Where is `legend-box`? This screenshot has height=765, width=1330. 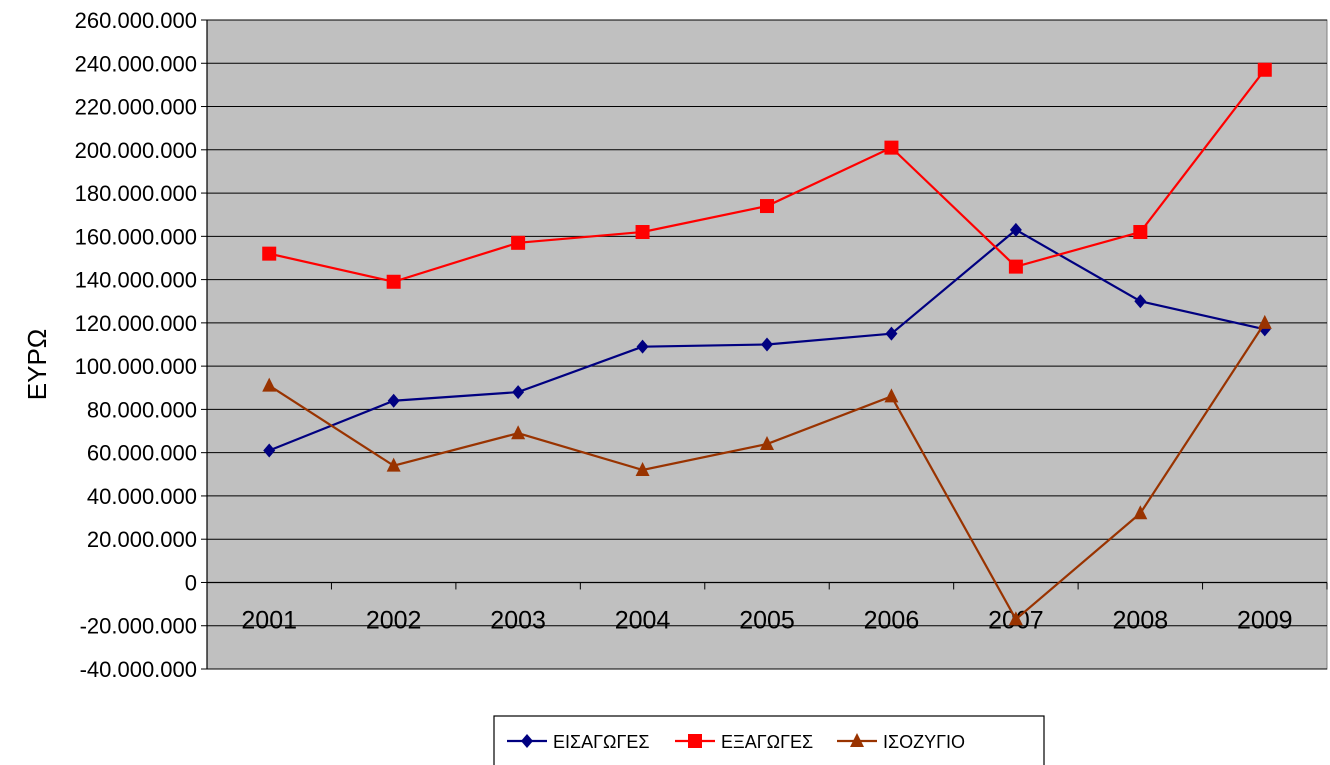 legend-box is located at coordinates (769, 740).